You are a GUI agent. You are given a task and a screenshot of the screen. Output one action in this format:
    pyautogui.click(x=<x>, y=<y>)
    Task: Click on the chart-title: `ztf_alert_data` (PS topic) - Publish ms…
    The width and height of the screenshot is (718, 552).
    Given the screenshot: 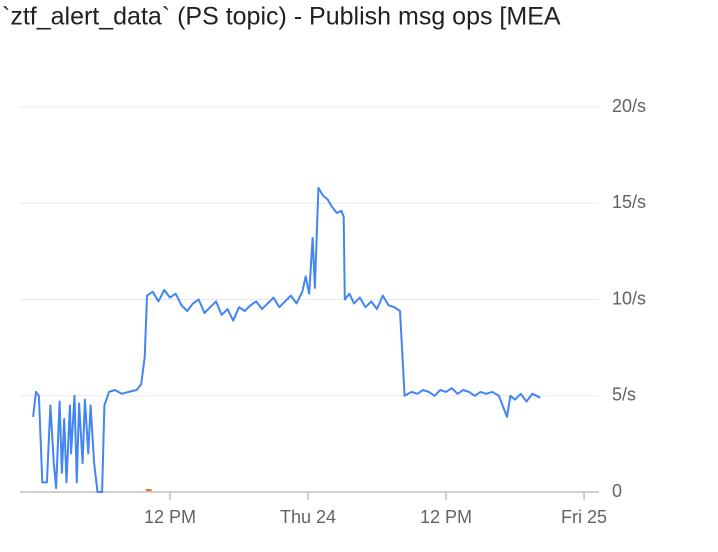 What is the action you would take?
    pyautogui.click(x=281, y=17)
    